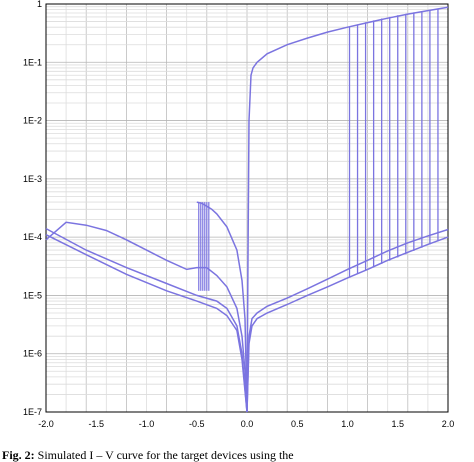  I want to click on x-tick-label: 0.5, so click(297, 424).